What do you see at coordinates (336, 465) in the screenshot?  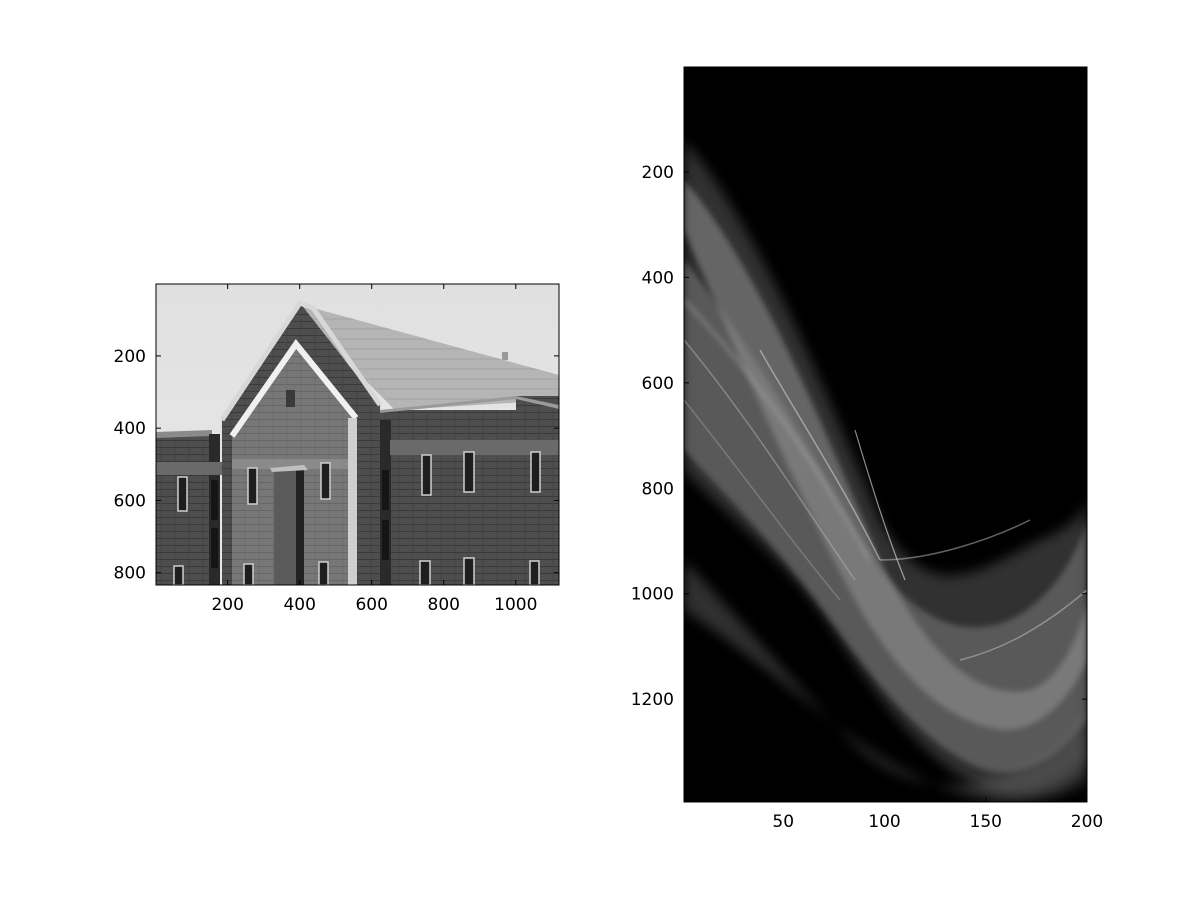 I see `building-y-ticks: 200 400 600 800` at bounding box center [336, 465].